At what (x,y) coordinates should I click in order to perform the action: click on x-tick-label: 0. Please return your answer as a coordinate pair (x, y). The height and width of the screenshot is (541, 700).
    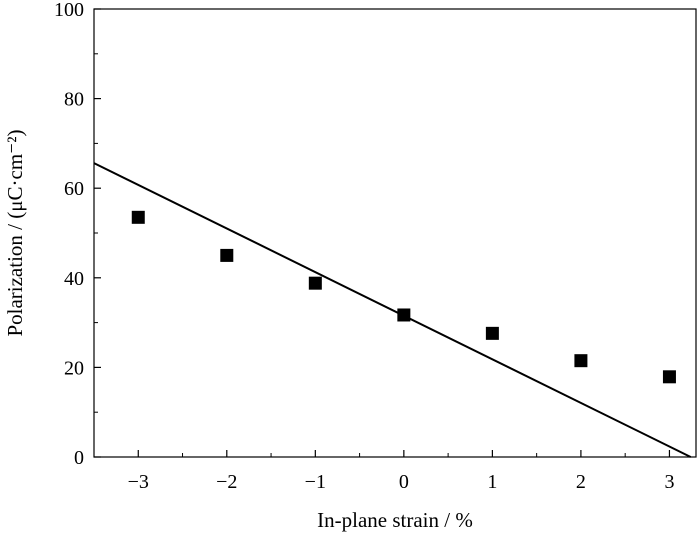
    Looking at the image, I should click on (404, 482).